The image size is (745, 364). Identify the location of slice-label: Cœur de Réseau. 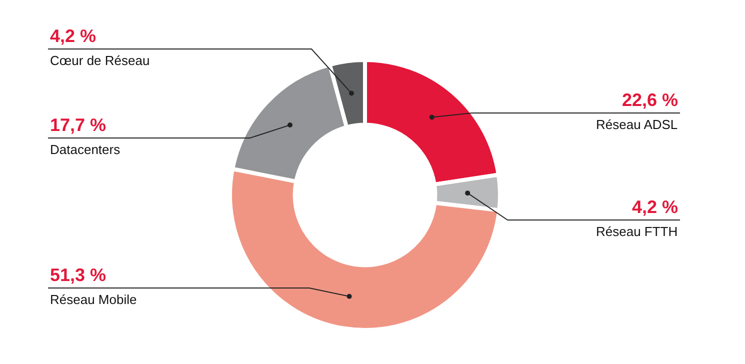
(100, 60).